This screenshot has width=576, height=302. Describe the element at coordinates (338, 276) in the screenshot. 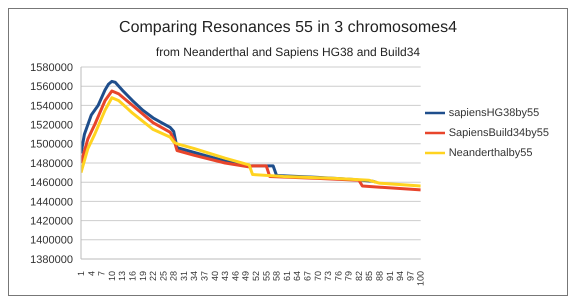

I see `x-tick-label: 76` at that location.